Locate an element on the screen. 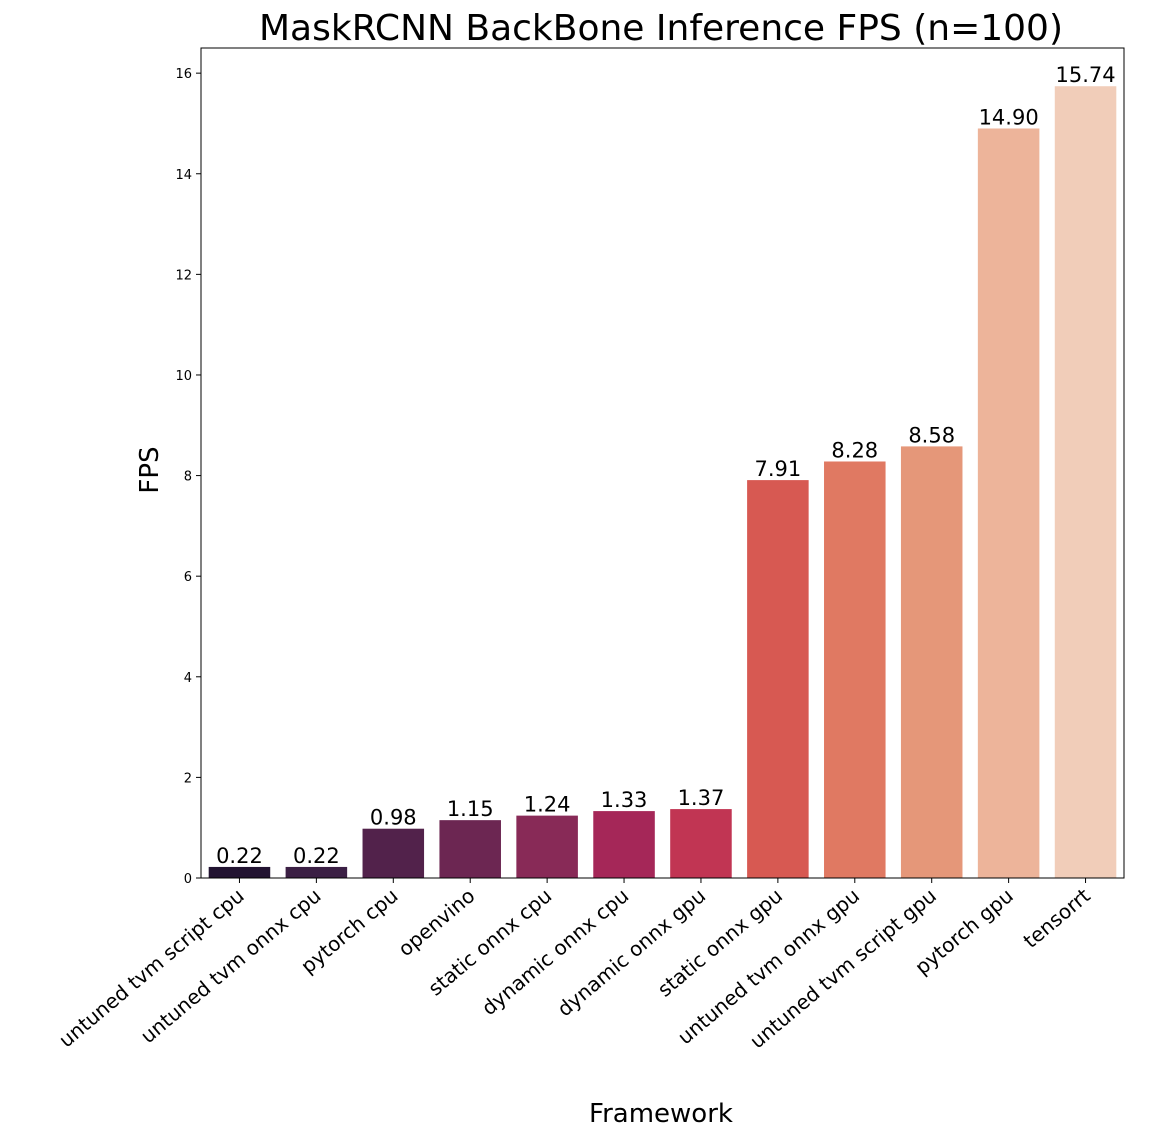  chart-title: MaskRCNN BackBone Inference FPS (n=100) is located at coordinates (661, 28).